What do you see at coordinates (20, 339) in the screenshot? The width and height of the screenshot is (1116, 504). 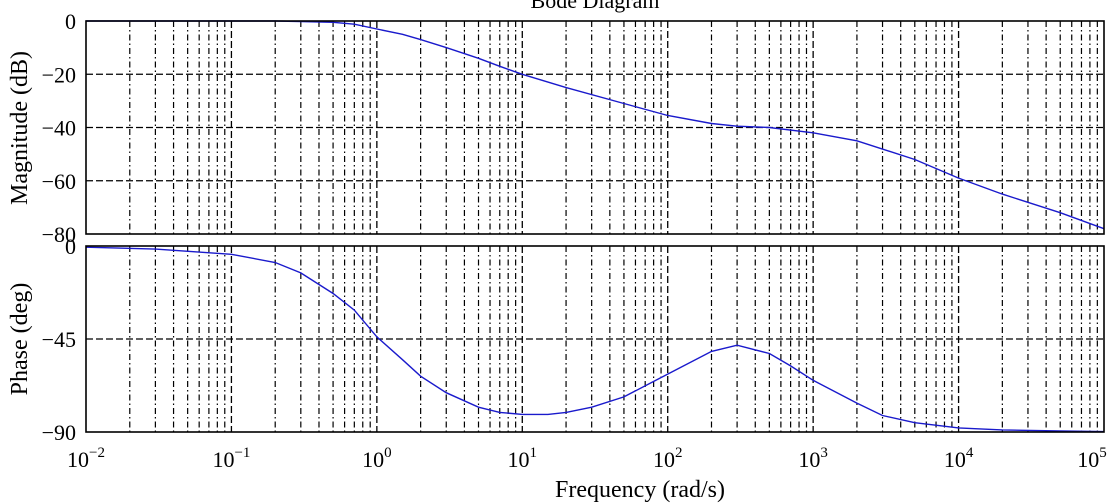 I see `phase-y-axis-label: Phase (deg)` at bounding box center [20, 339].